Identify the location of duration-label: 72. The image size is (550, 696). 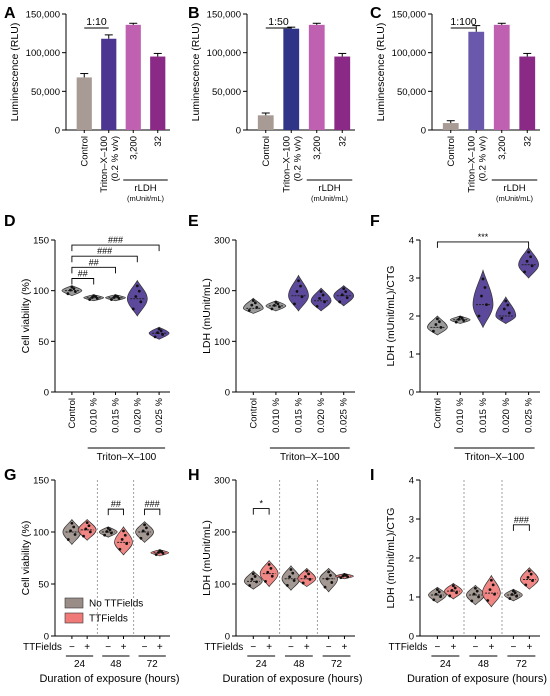
(153, 664).